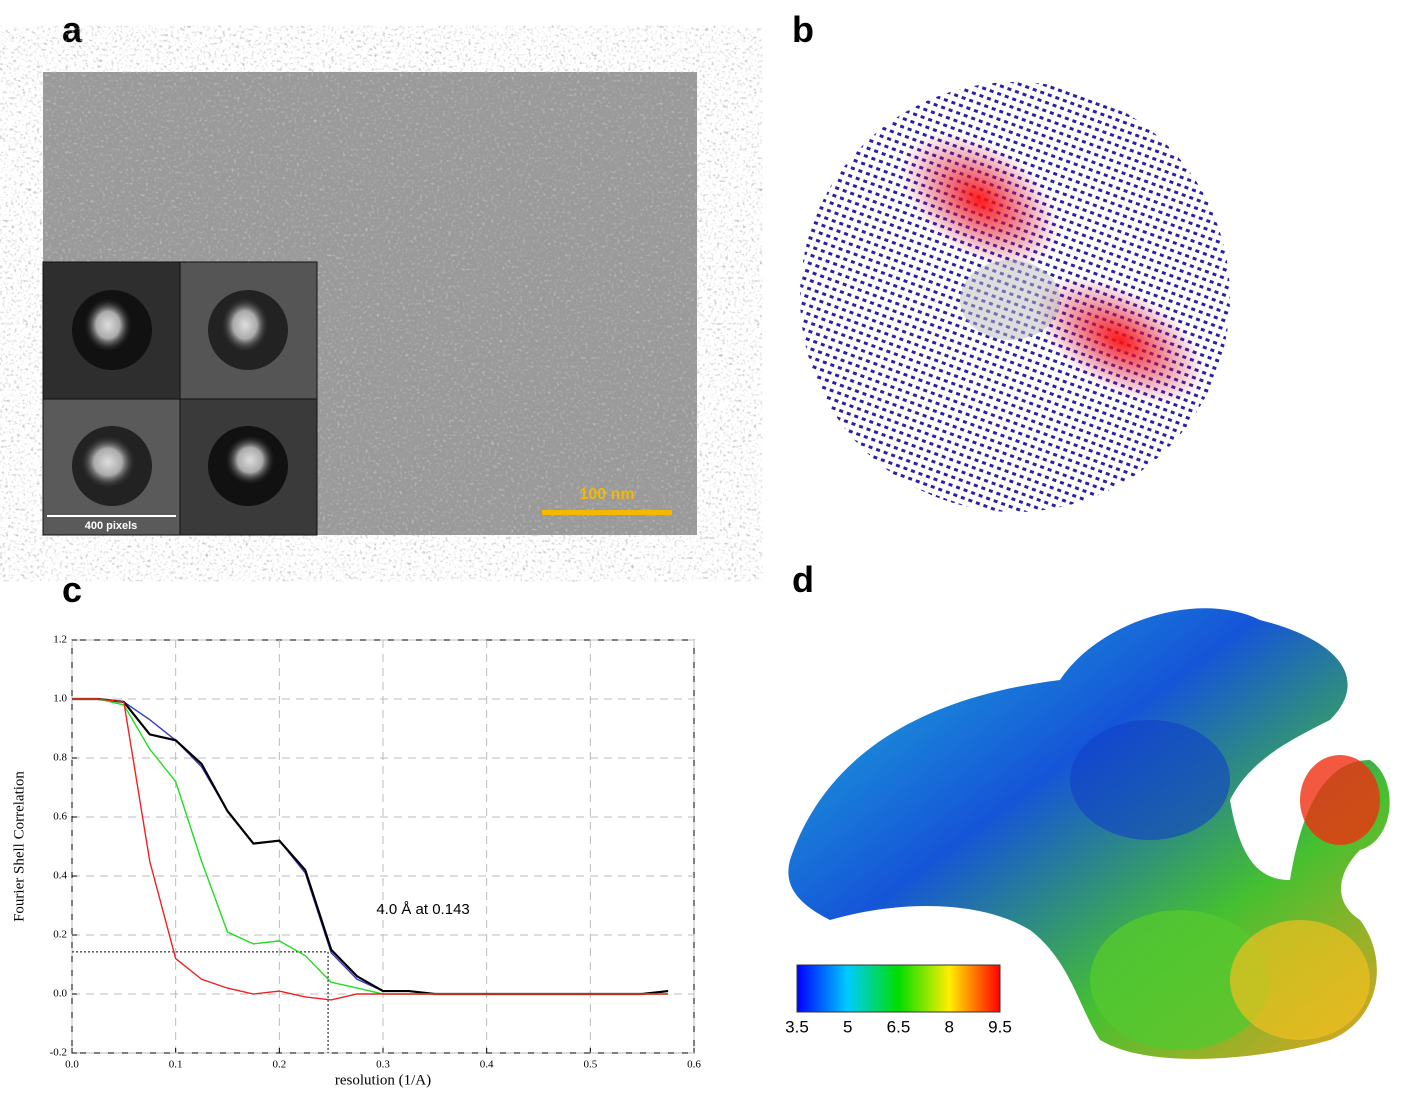 The width and height of the screenshot is (1415, 1095). Describe the element at coordinates (1010, 300) in the screenshot. I see `sphere-center` at that location.